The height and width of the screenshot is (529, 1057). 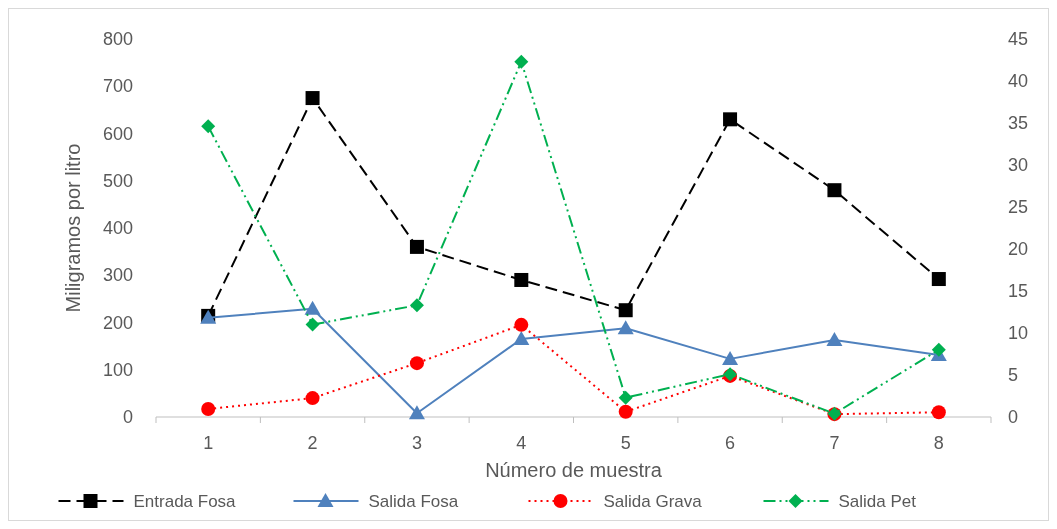 What do you see at coordinates (1018, 123) in the screenshot?
I see `y2-tick-label: 35` at bounding box center [1018, 123].